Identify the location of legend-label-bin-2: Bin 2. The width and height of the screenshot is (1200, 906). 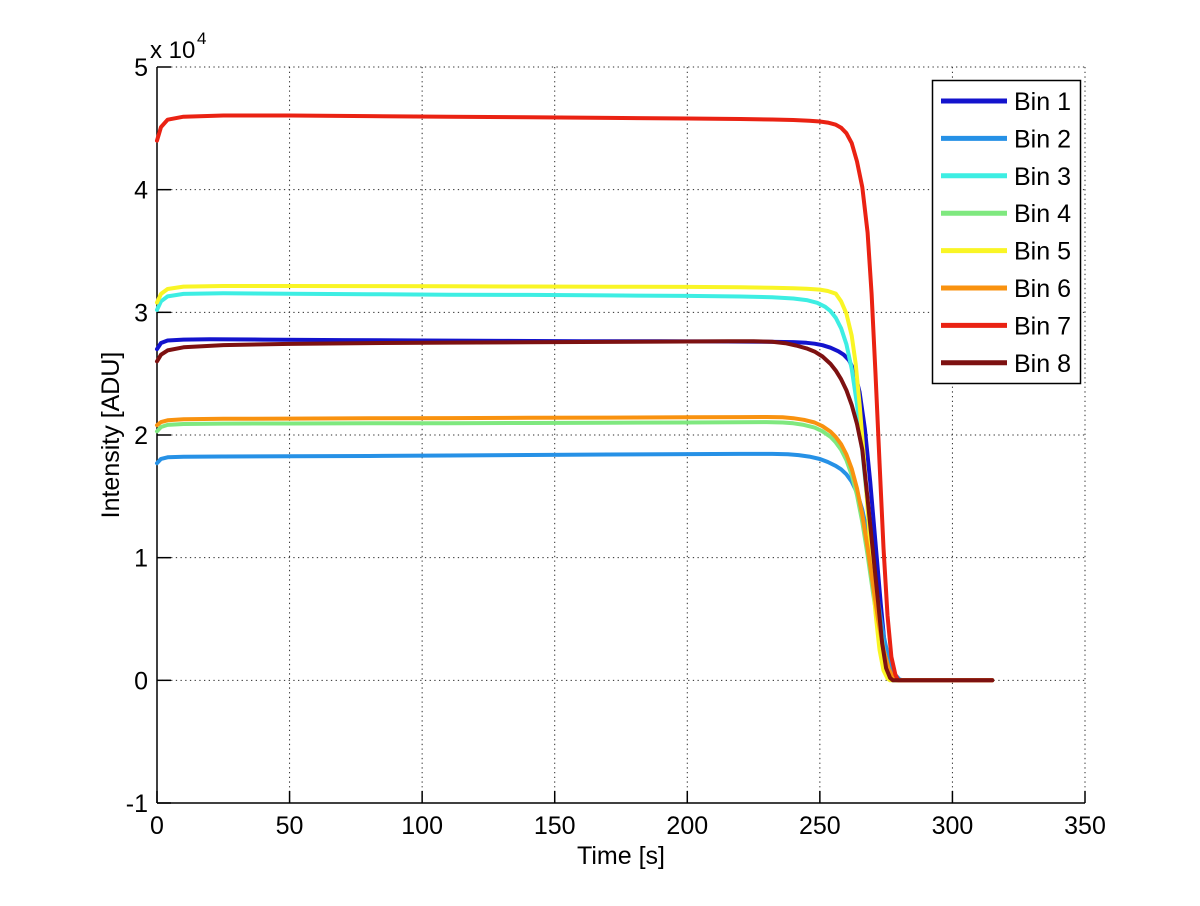
(1042, 139).